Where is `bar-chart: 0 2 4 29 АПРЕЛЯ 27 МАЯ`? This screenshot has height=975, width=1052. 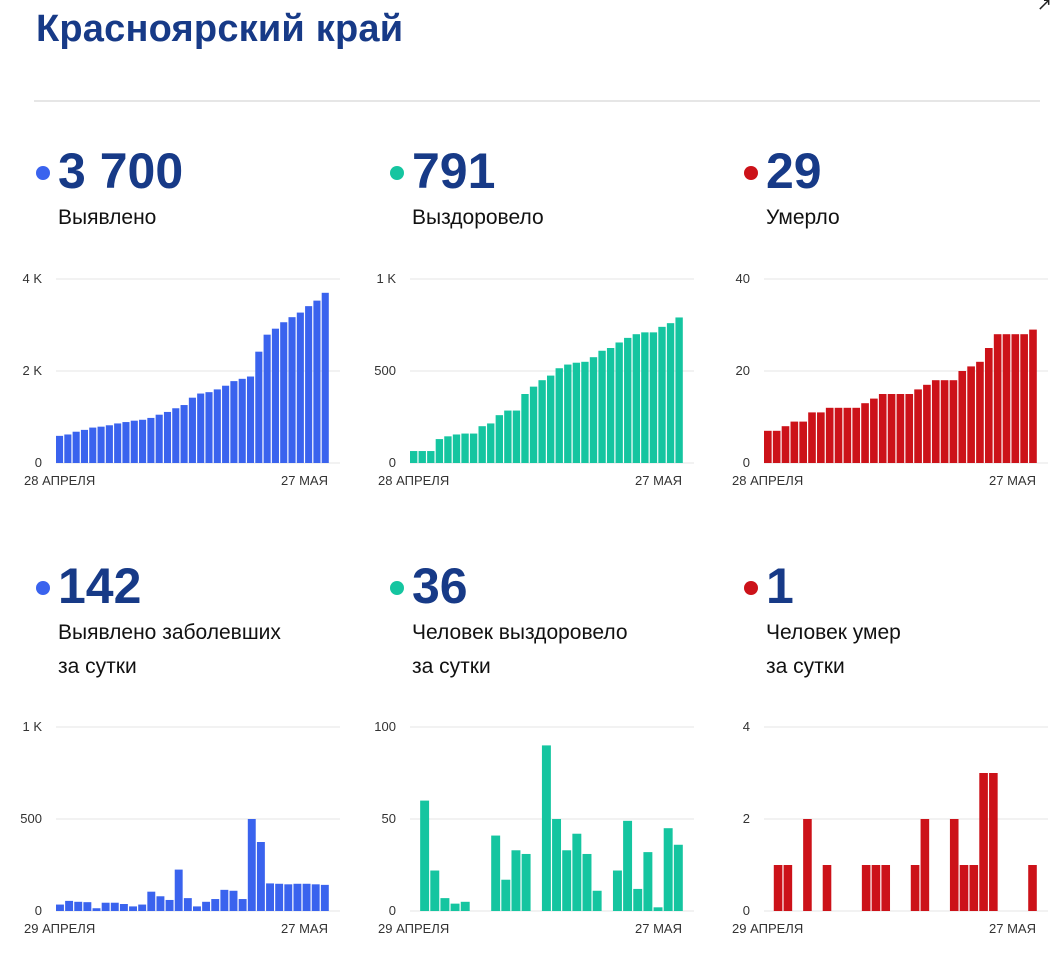 bar-chart: 0 2 4 29 АПРЕЛЯ 27 МАЯ is located at coordinates (890, 827).